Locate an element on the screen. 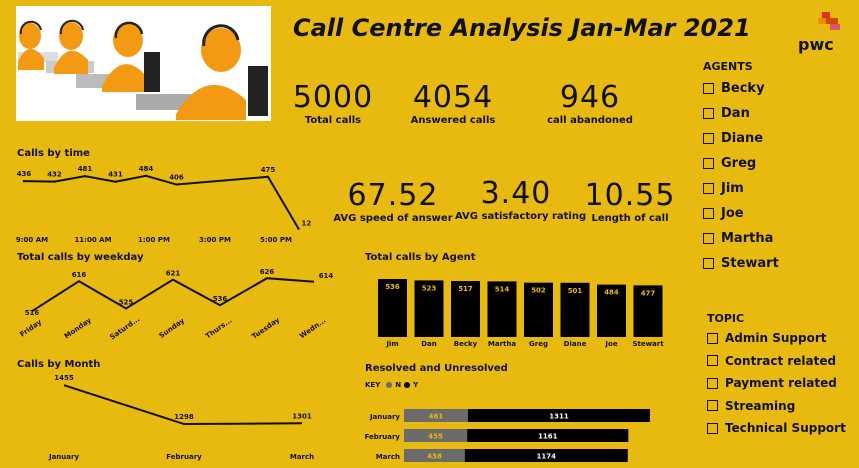 The width and height of the screenshot is (859, 468). agent-filter-label: Becky is located at coordinates (743, 88).